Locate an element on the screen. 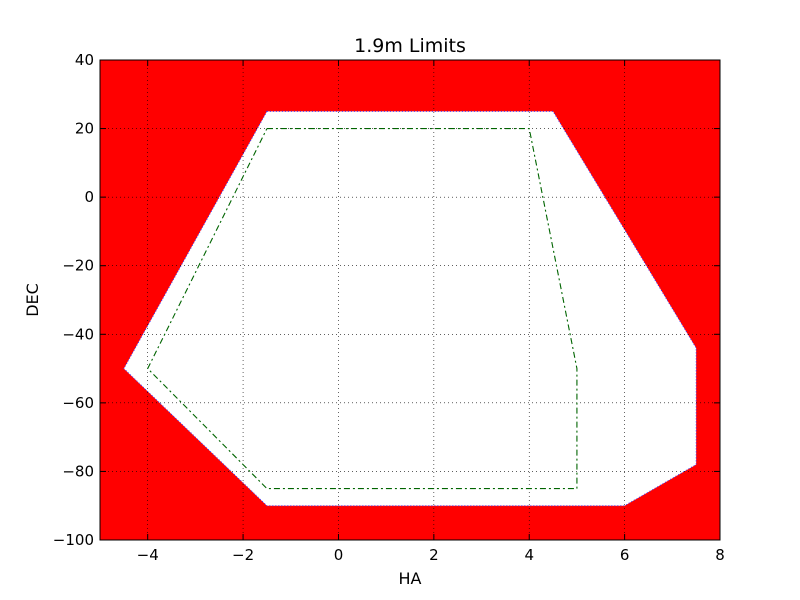  x-tick-label: −2 is located at coordinates (243, 555).